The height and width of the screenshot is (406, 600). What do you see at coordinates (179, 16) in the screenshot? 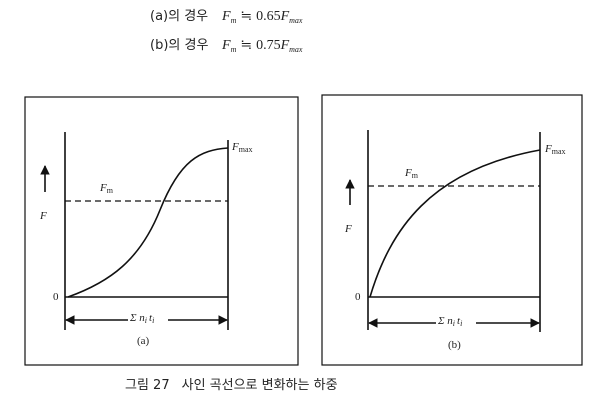
I see `case: (a)의 경우` at bounding box center [179, 16].